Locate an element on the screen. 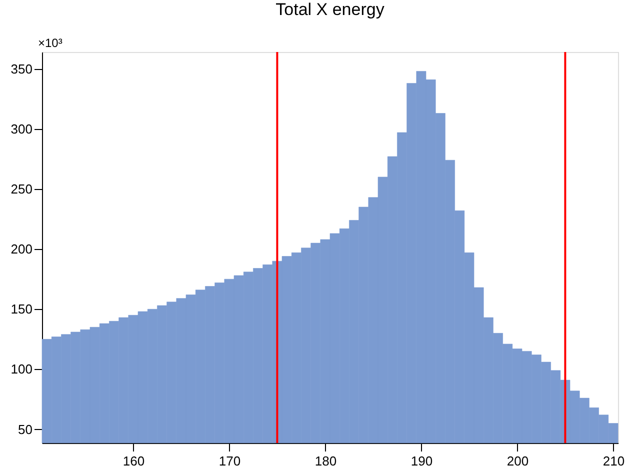 Image resolution: width=625 pixels, height=467 pixels. y-tick-label: 200 is located at coordinates (21, 249).